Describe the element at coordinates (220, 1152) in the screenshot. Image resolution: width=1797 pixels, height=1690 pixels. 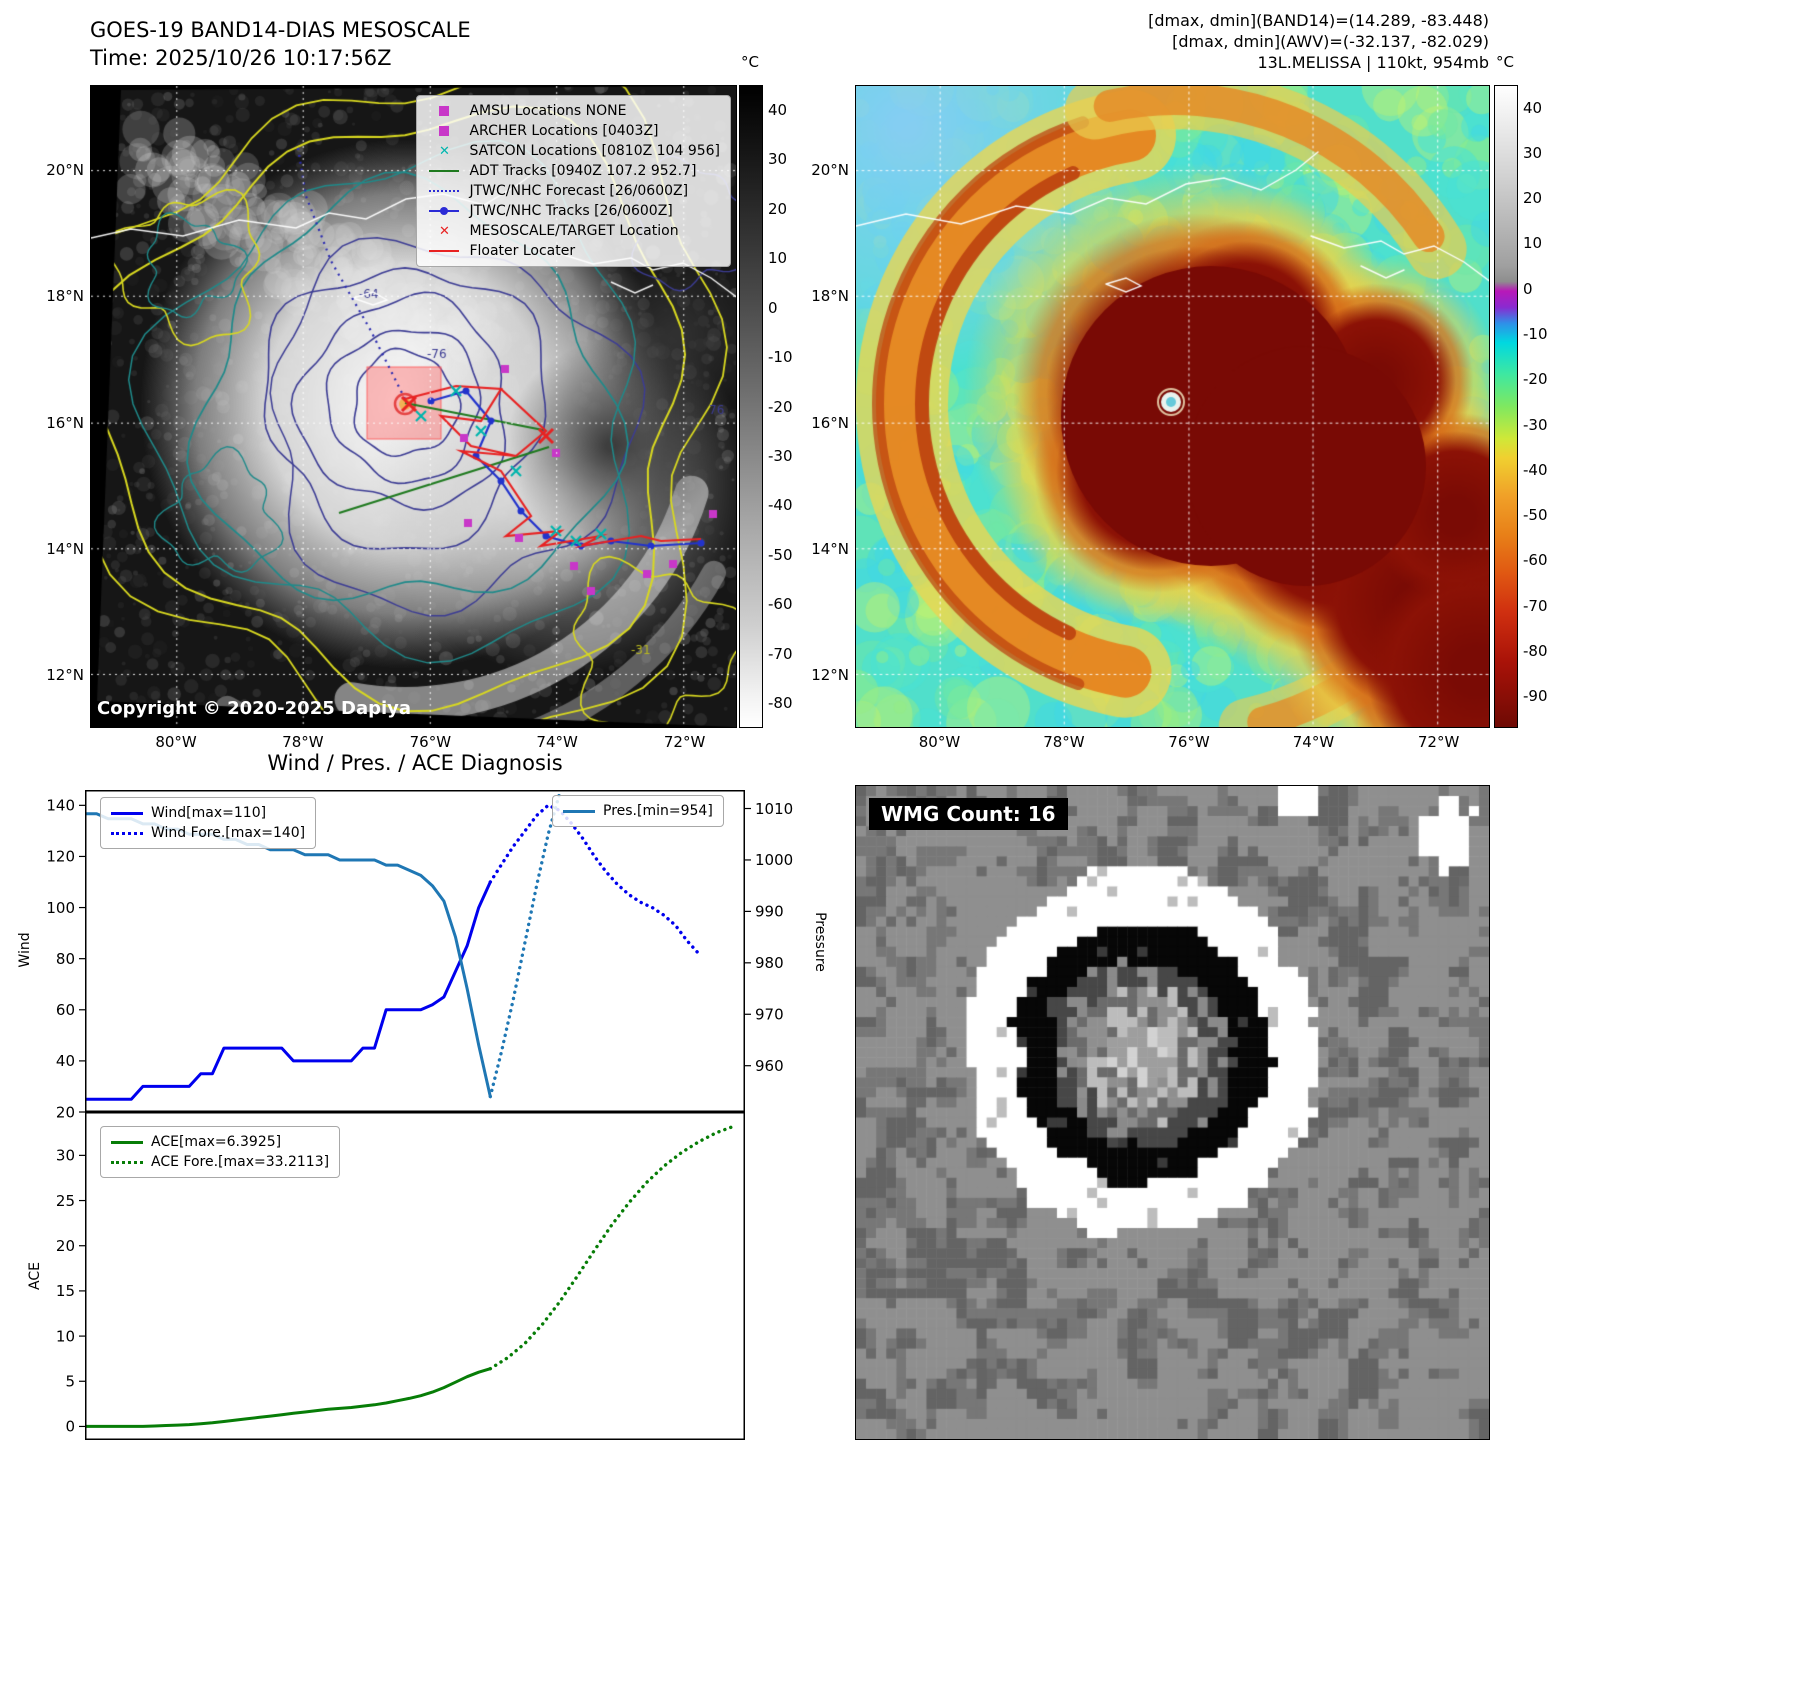
I see `ace-legend: ACE[max=6.3925] ACE Fore.[max=33.2113]` at that location.